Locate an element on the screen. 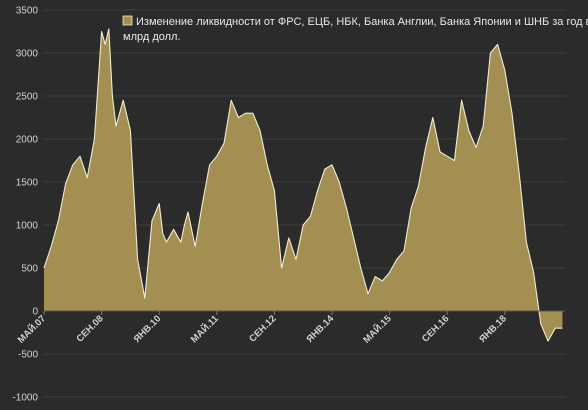  x-tick-label: МАЙ.11 is located at coordinates (204, 328).